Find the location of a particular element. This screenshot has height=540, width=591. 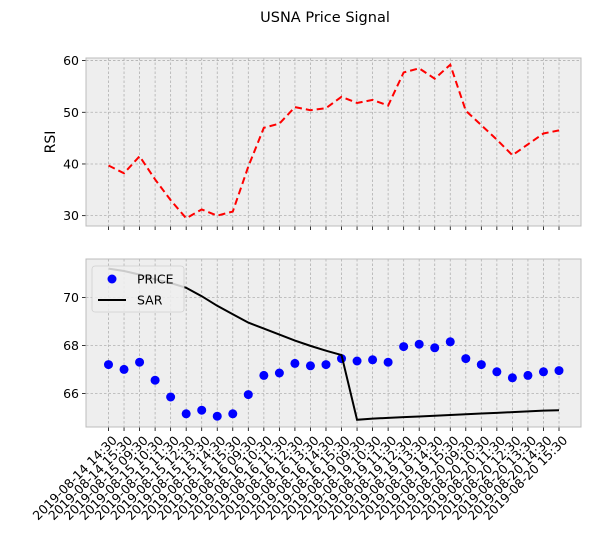

y-axis-label: RSI is located at coordinates (51, 142).